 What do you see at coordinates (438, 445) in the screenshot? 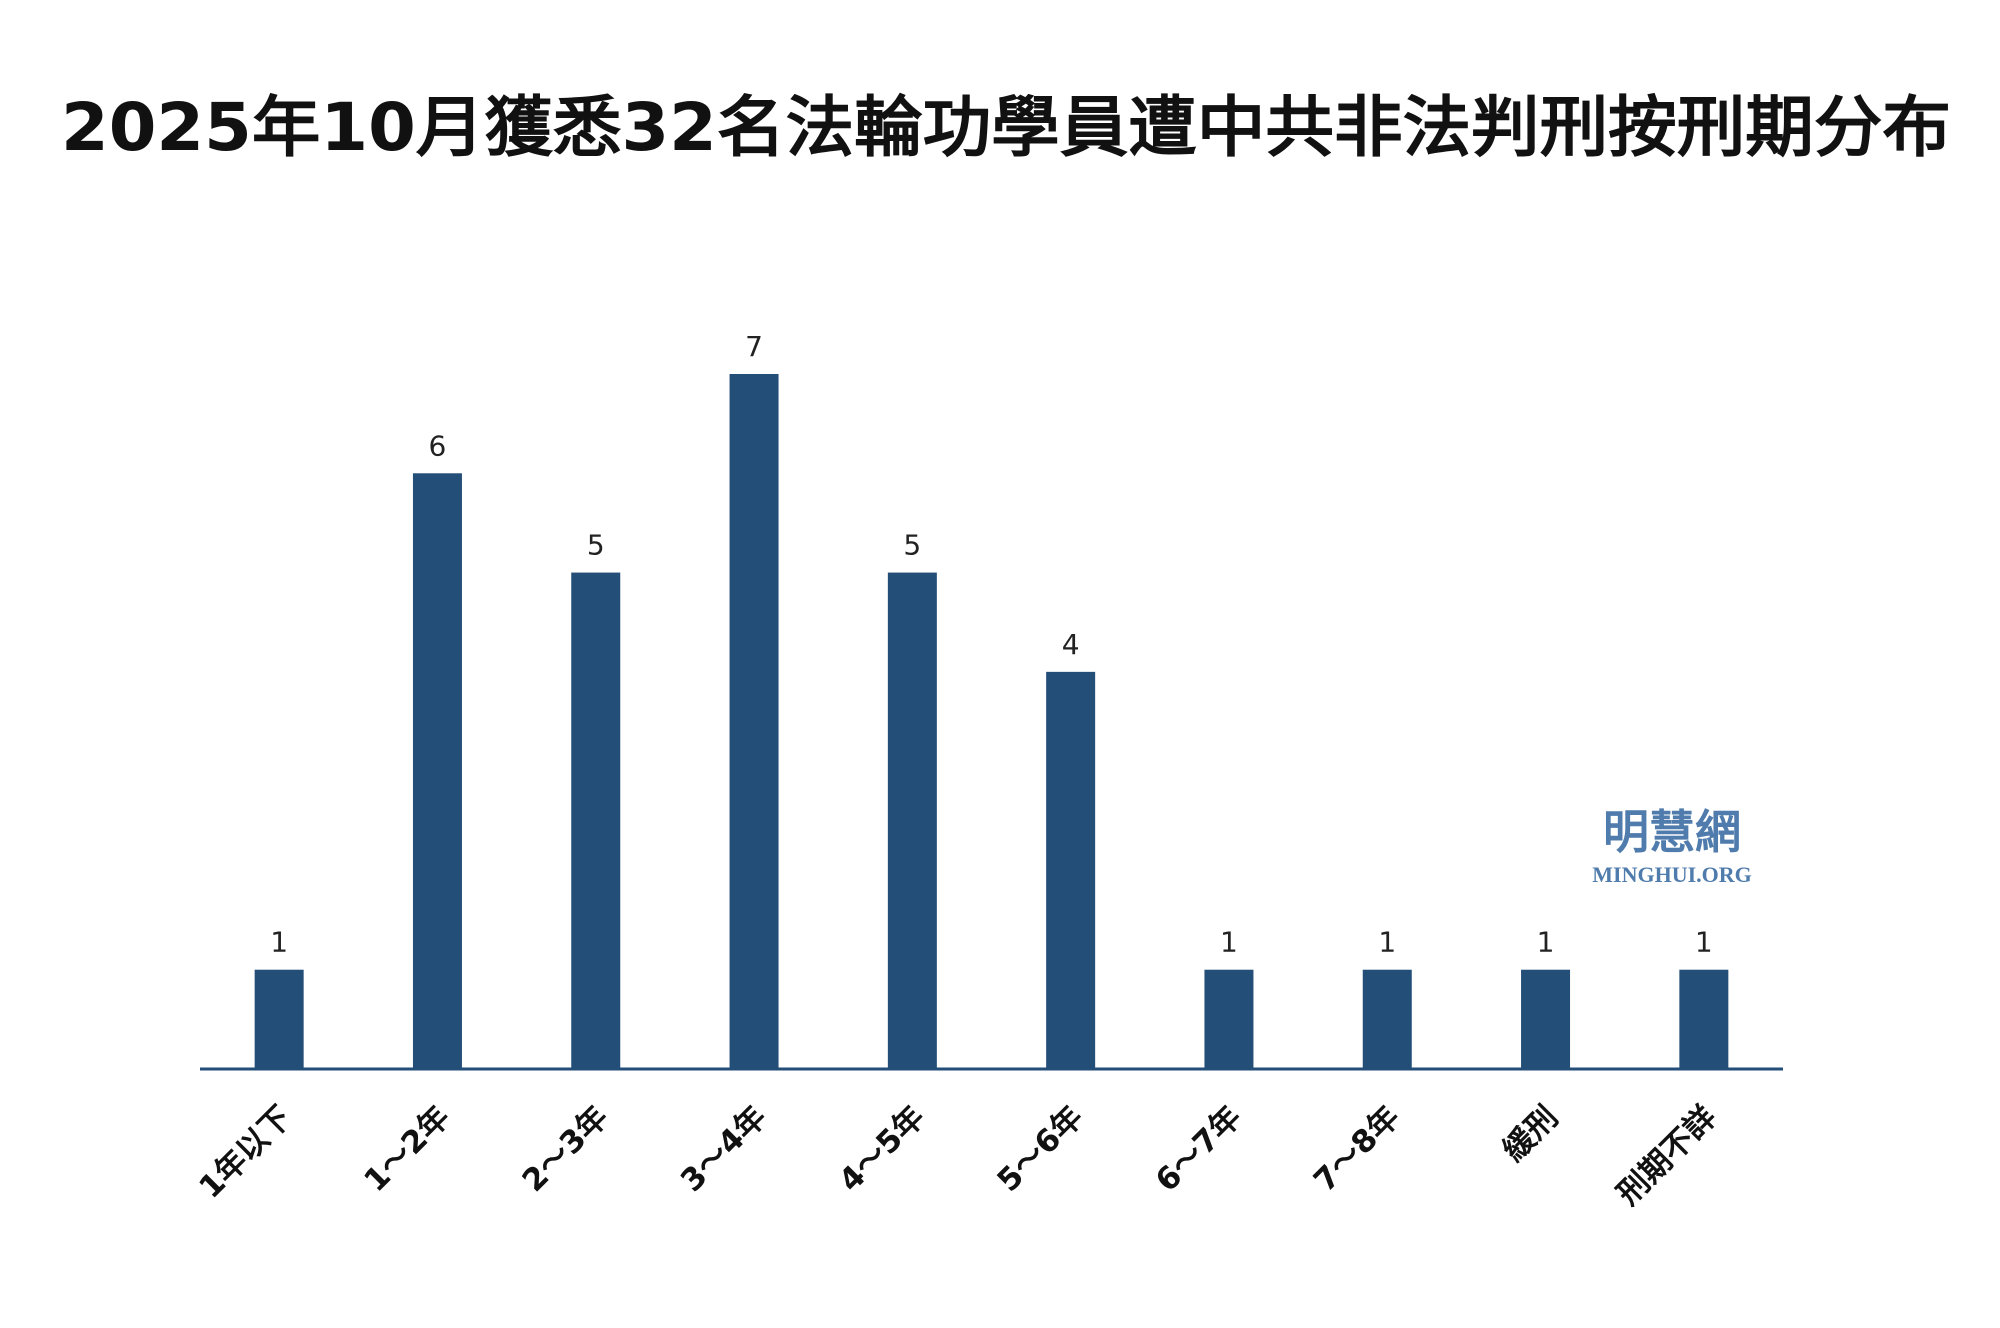
I see `data-label: 6` at bounding box center [438, 445].